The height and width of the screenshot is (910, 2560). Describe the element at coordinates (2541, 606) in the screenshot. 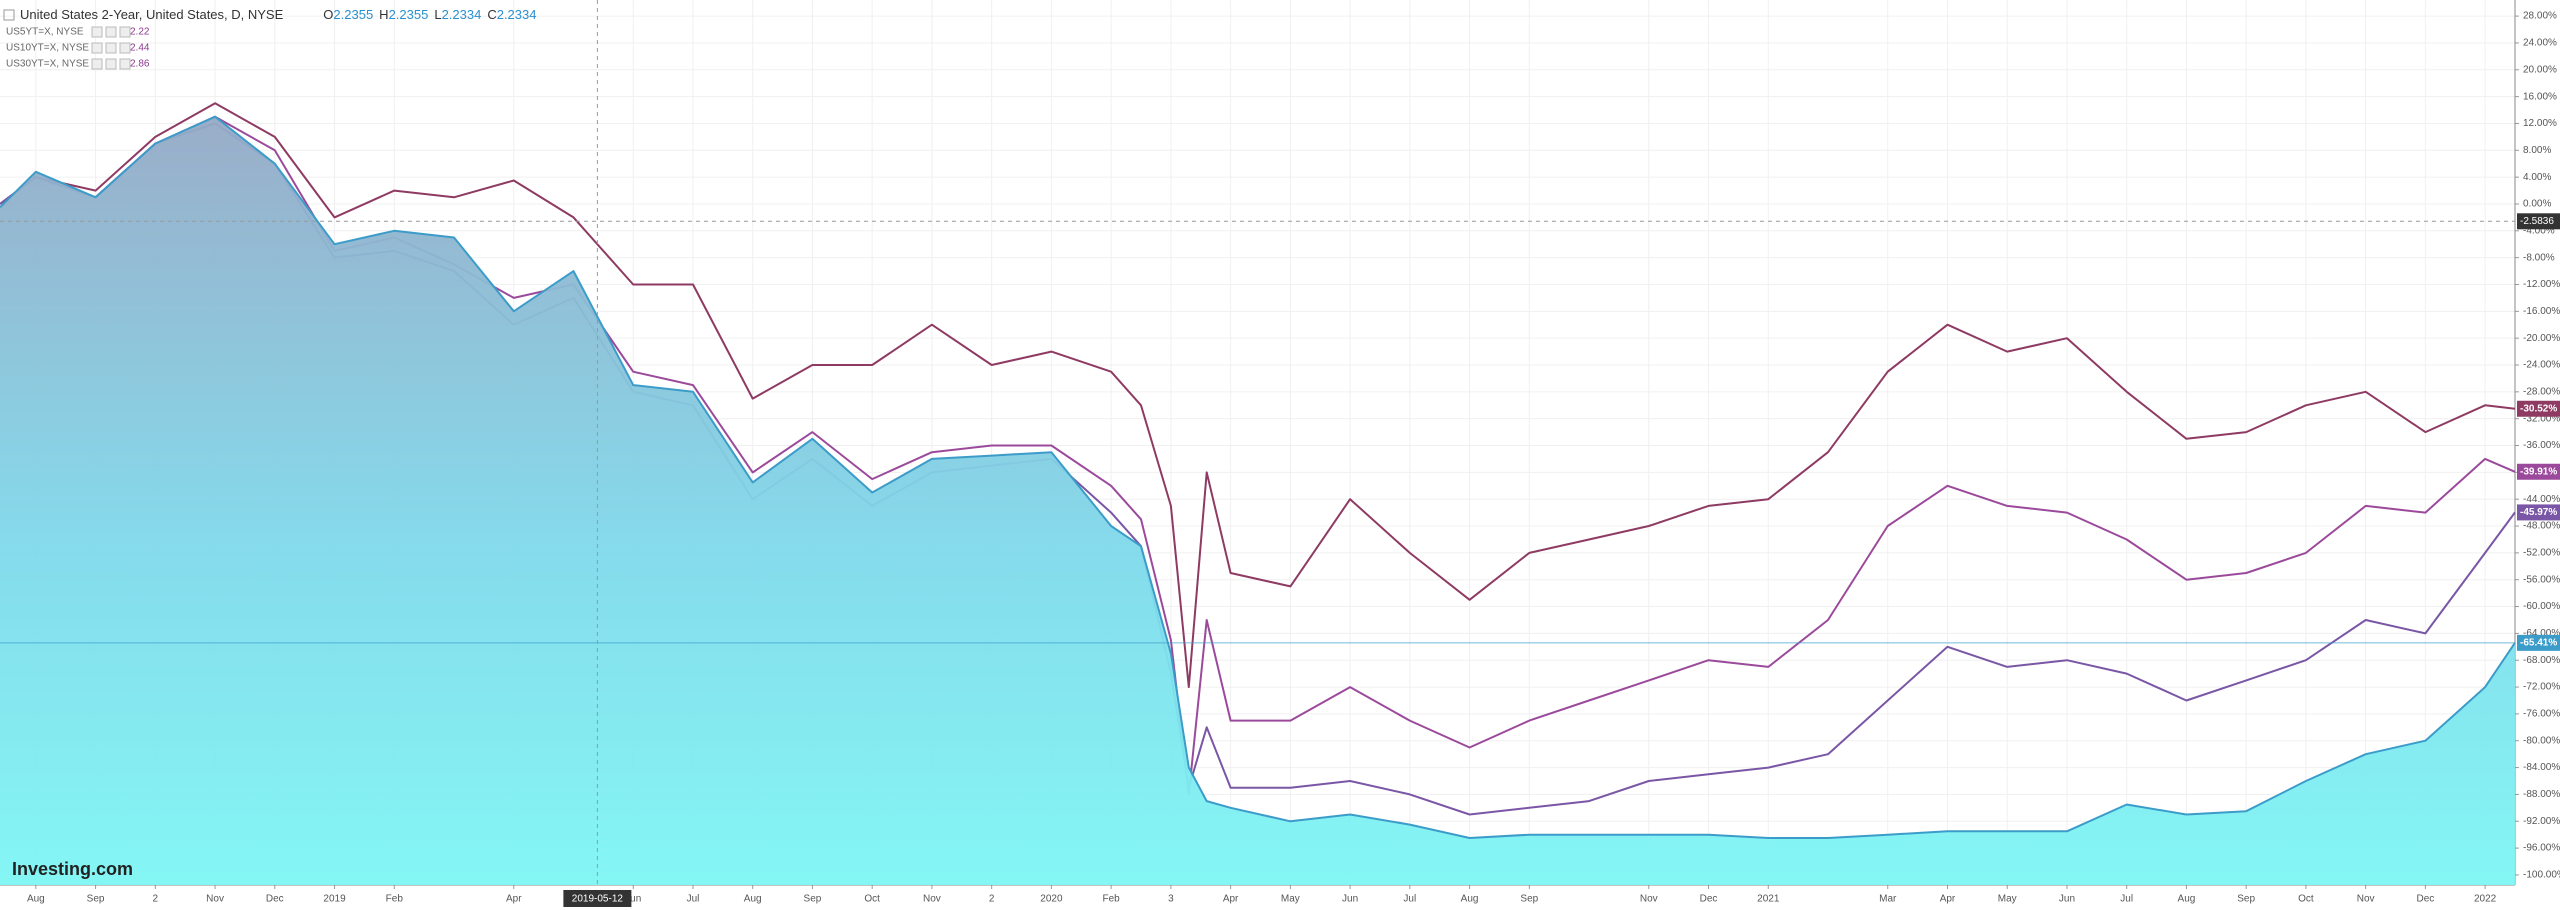

I see `y-tick-label: -60.00%` at that location.